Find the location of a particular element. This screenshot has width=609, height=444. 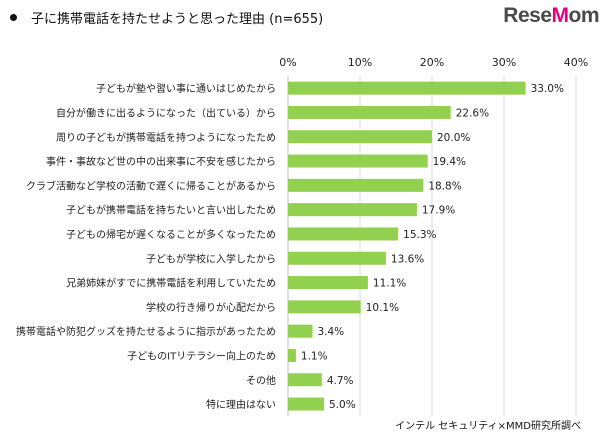

tick-label: 30% is located at coordinates (504, 62).